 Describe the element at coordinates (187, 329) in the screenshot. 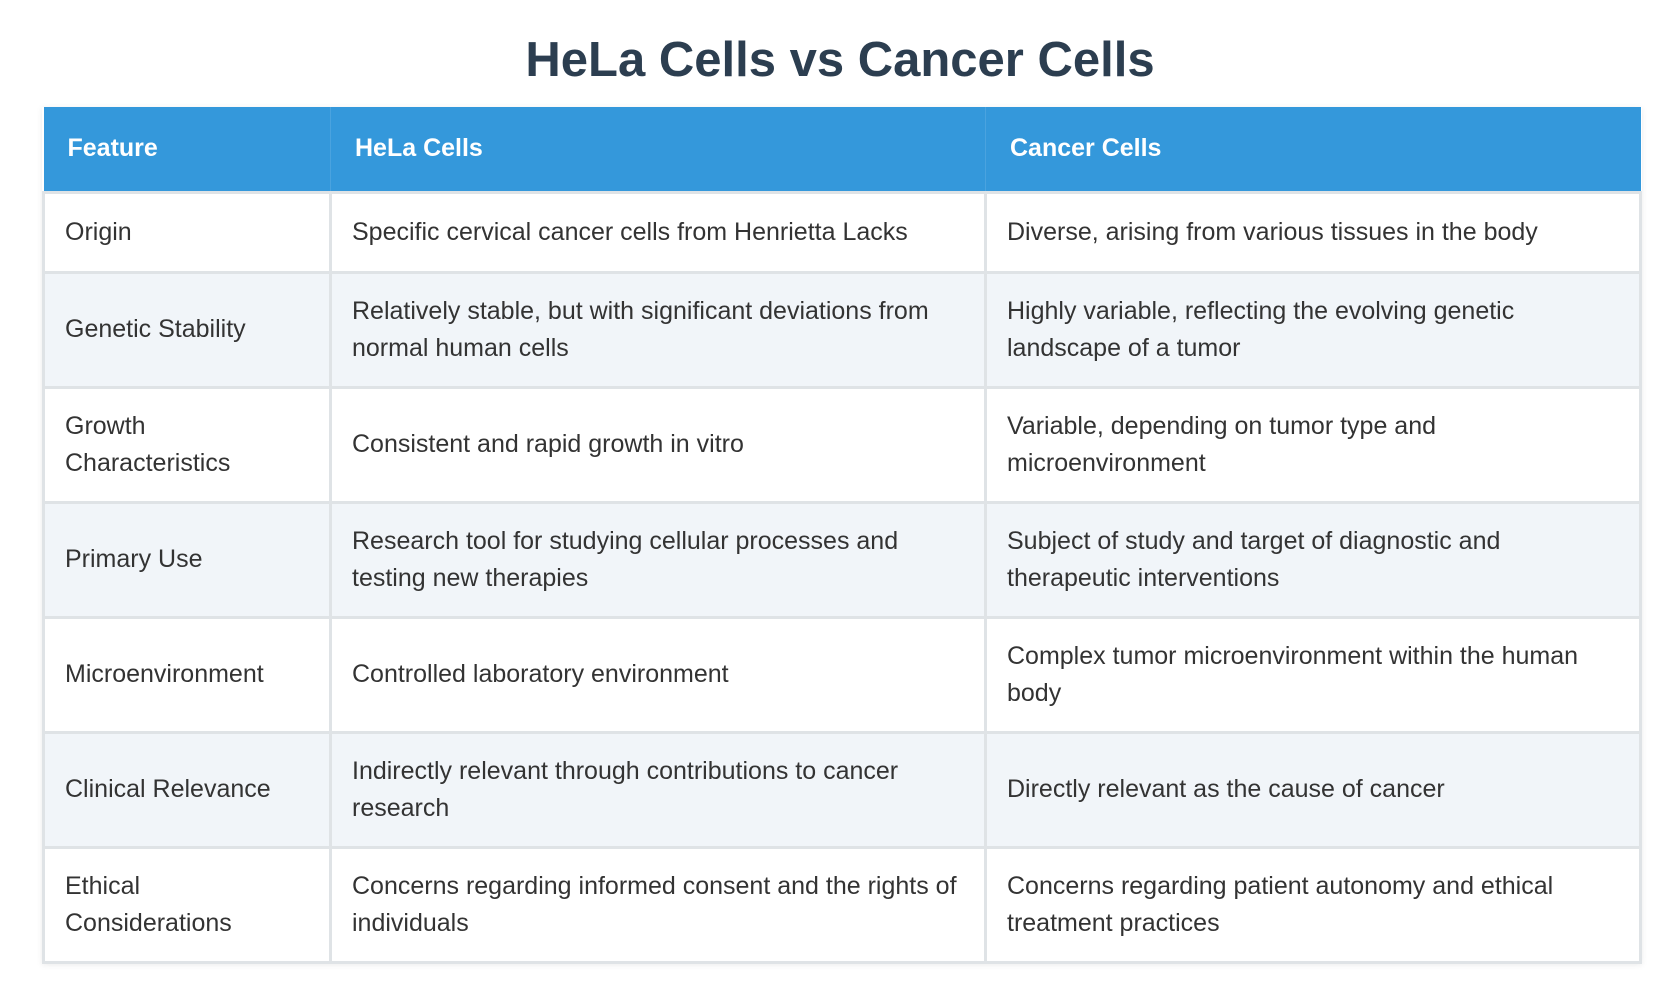

I see `feature-cell: Genetic Stability` at that location.